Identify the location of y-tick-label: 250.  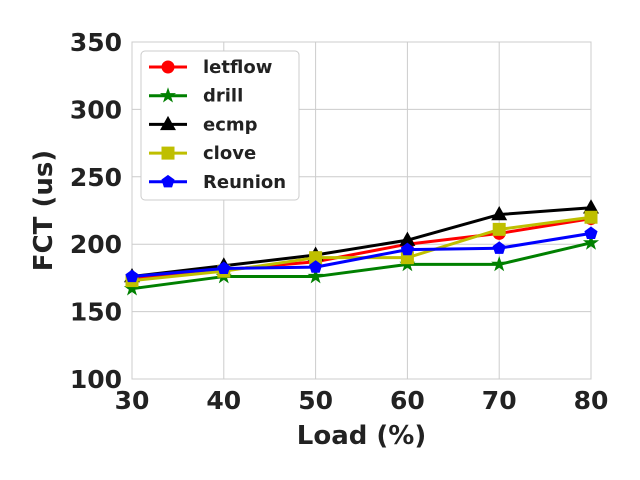
(96, 177).